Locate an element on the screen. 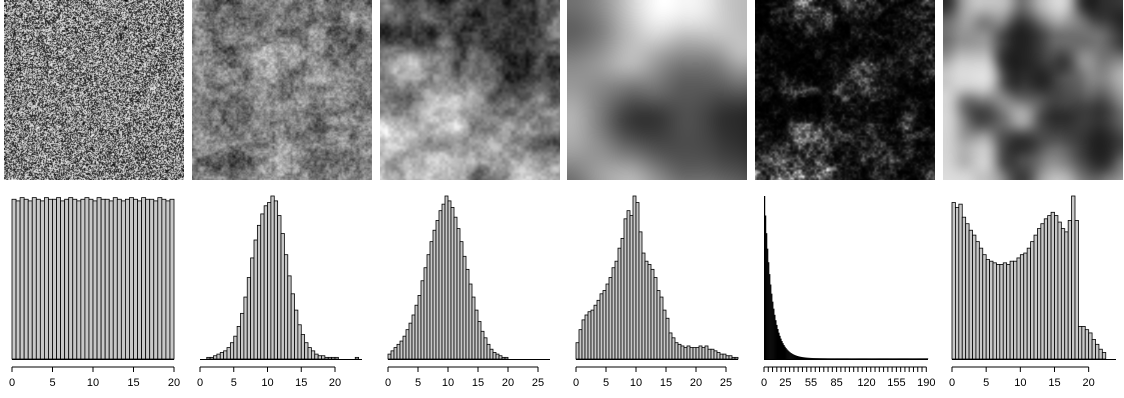 This screenshot has width=1124, height=398. x-tick-label: 15 is located at coordinates (1054, 383).